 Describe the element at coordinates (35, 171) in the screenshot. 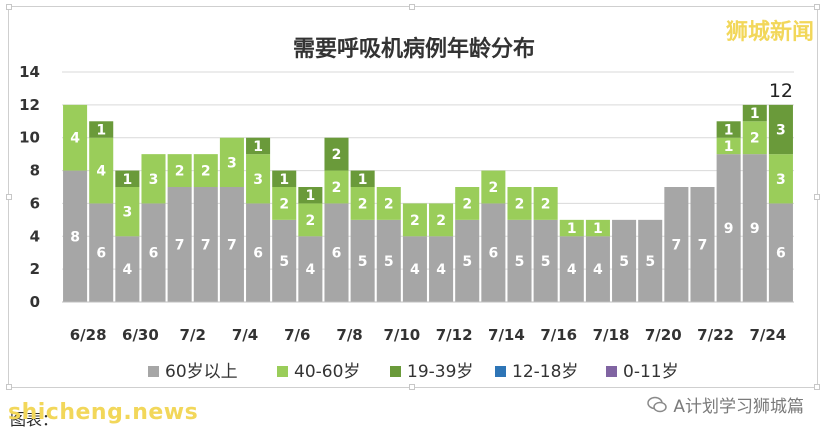

I see `y-tick-label: 8` at that location.